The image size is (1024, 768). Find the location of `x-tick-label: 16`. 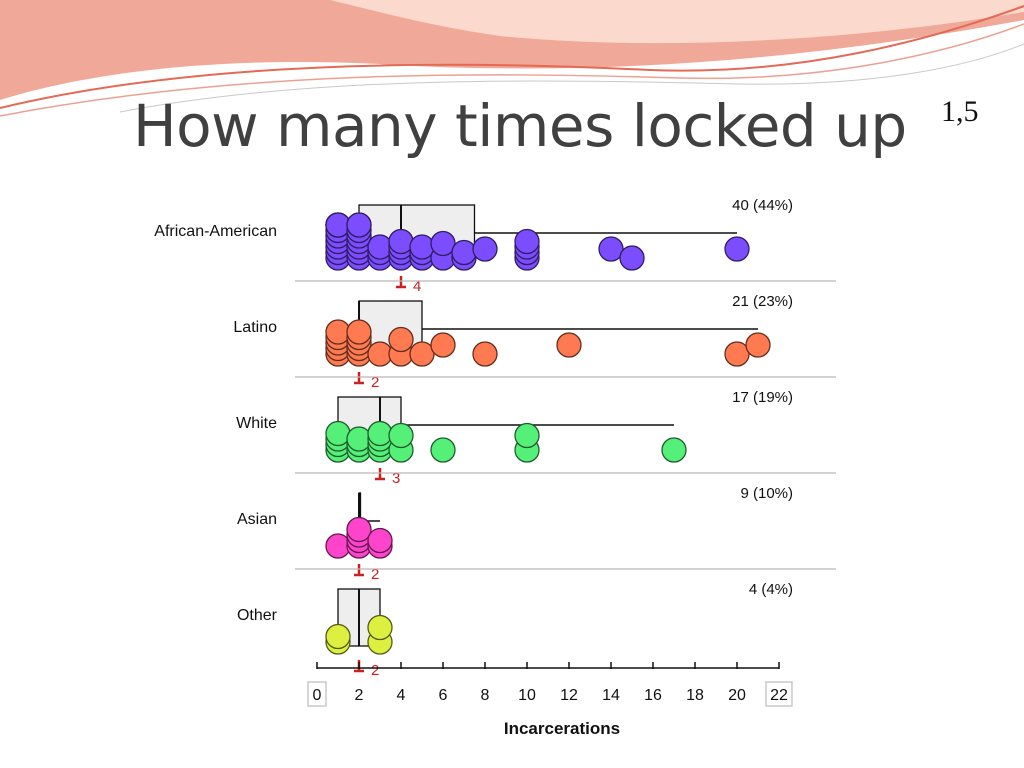

x-tick-label: 16 is located at coordinates (653, 695).